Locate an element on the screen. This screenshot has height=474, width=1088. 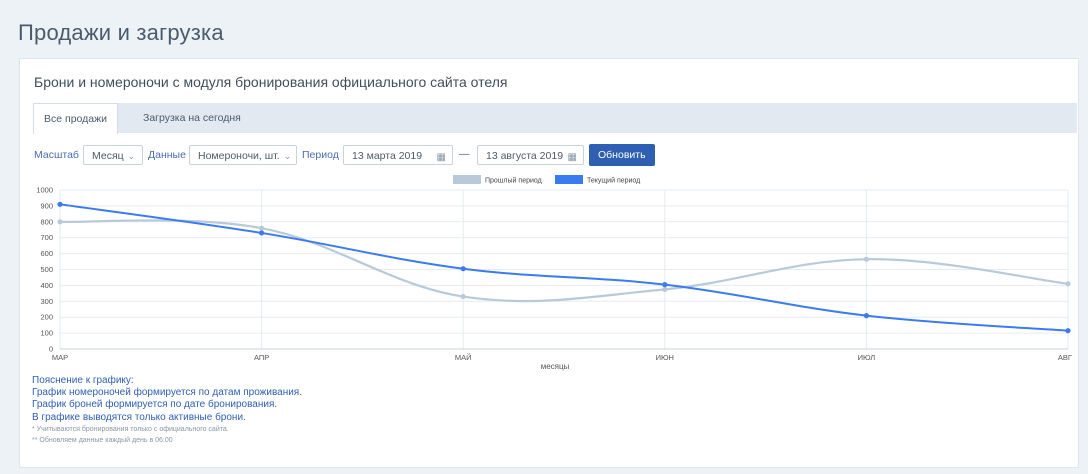
y-tick-label: 200 is located at coordinates (46, 317).